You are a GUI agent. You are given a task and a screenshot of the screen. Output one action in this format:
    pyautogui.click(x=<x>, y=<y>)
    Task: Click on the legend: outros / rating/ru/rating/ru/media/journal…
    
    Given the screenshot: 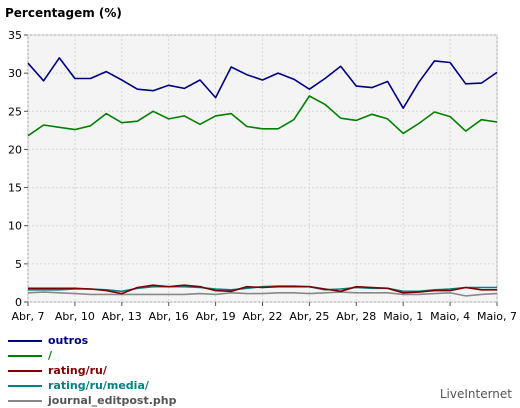 What is the action you would take?
    pyautogui.click(x=92, y=370)
    